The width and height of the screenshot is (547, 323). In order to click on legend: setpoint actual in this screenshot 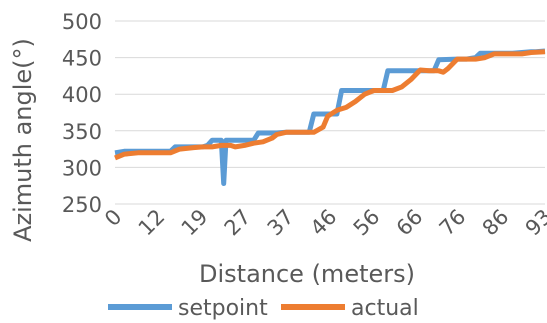, I will do `click(263, 308)`.